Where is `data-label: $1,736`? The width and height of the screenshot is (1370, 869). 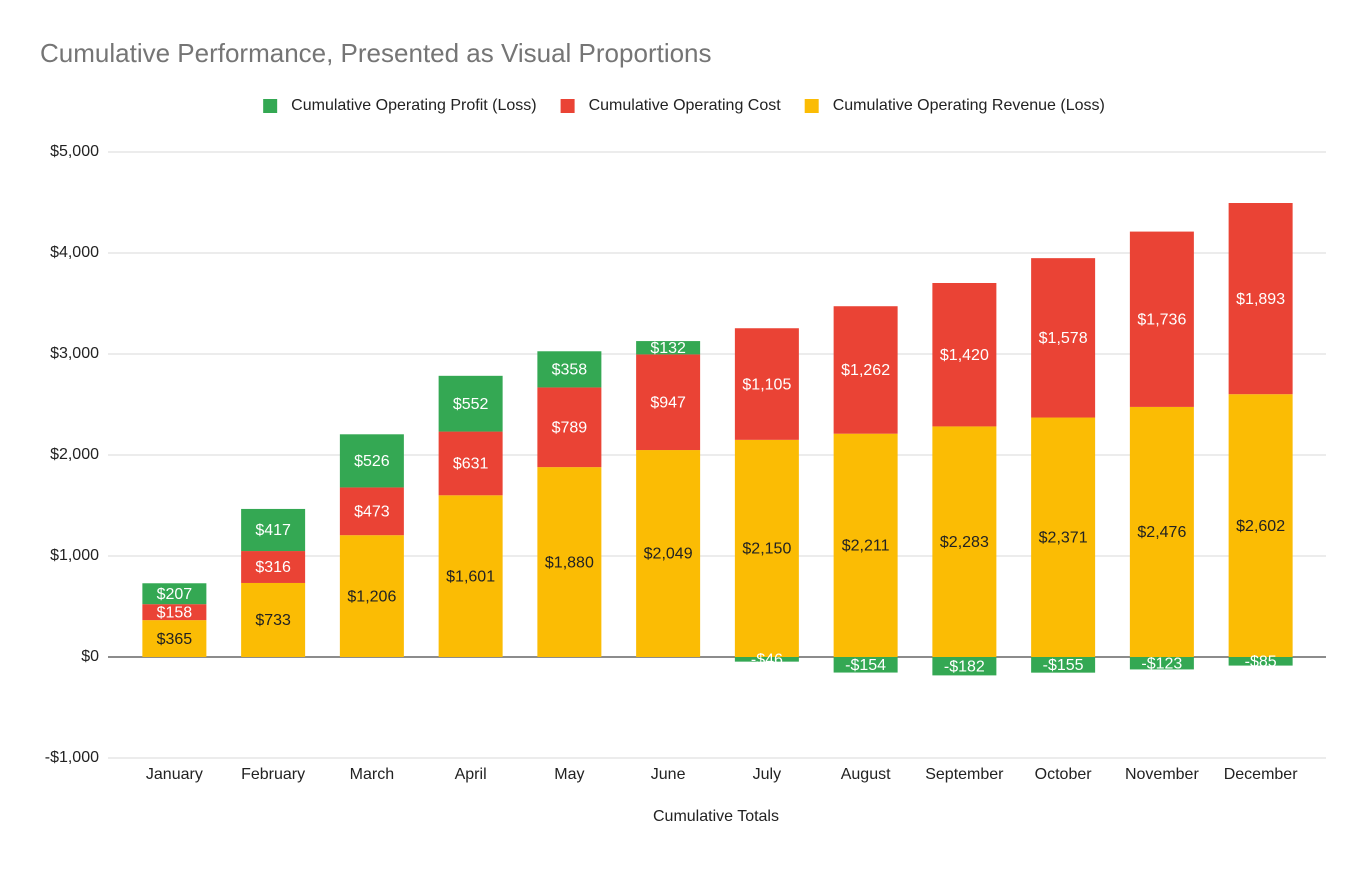
data-label: $1,736 is located at coordinates (1161, 319).